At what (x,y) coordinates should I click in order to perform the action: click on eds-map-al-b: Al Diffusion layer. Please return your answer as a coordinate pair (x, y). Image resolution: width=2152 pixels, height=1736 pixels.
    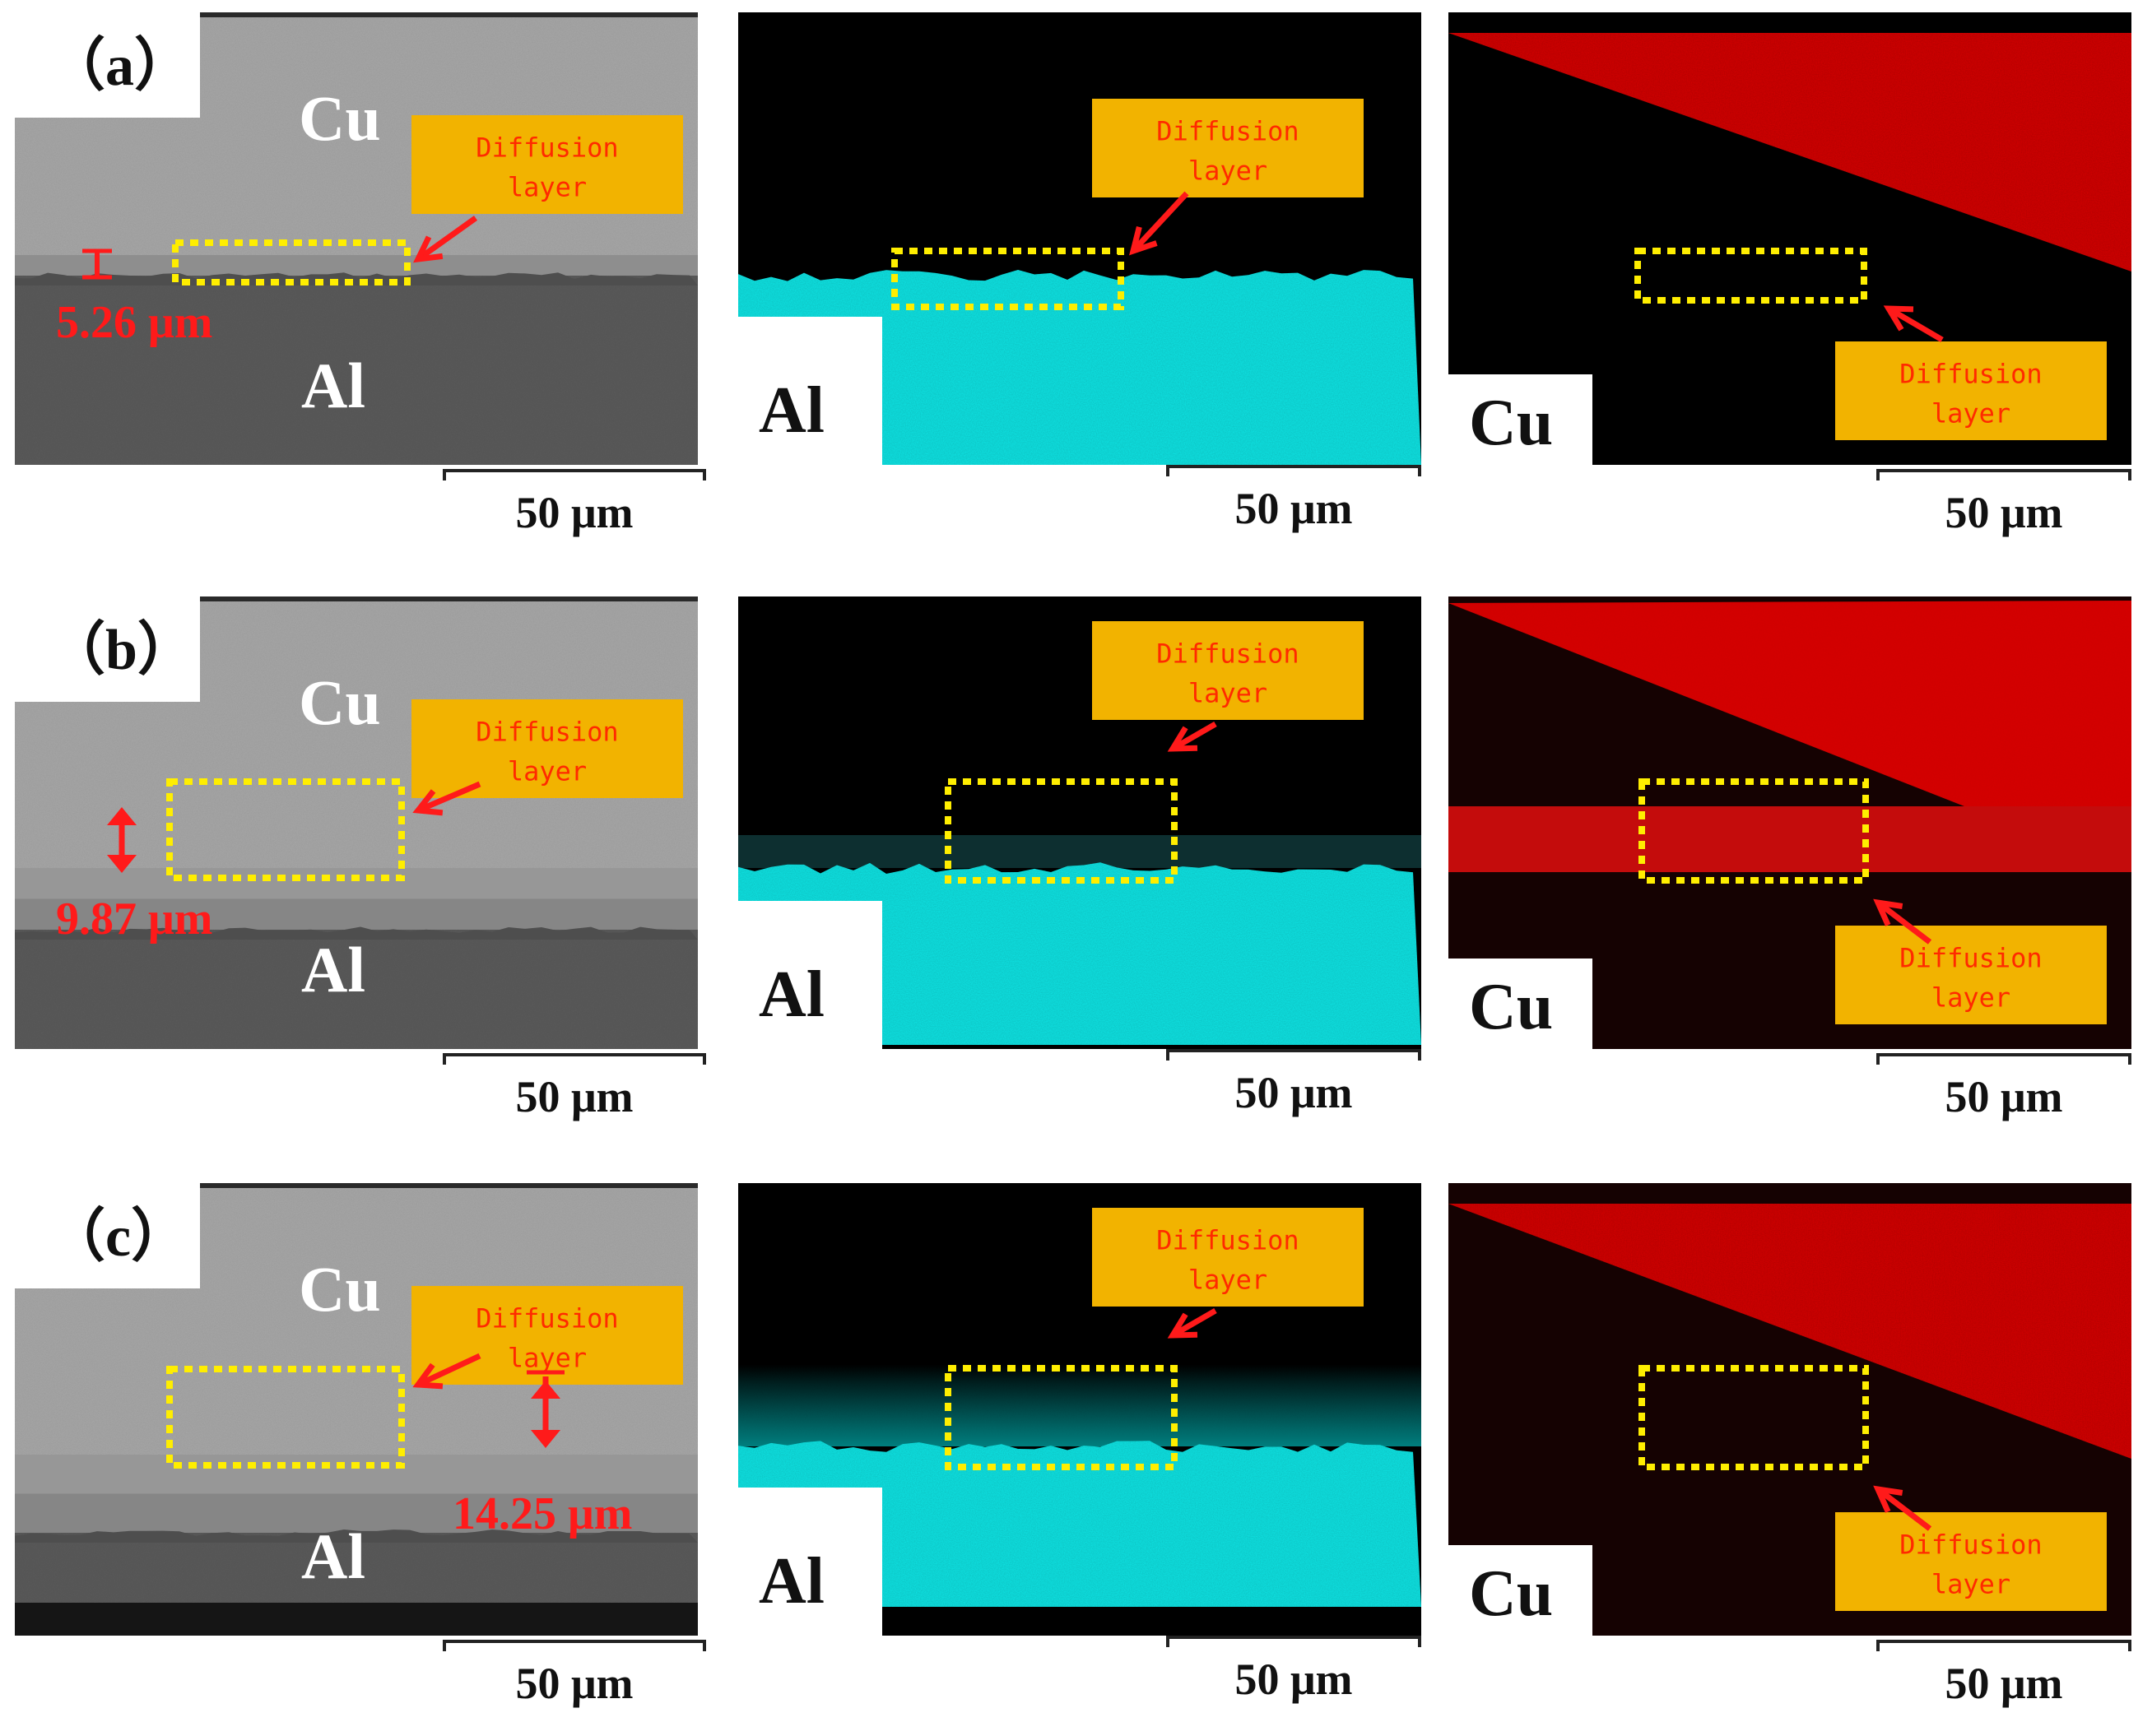
    Looking at the image, I should click on (1079, 822).